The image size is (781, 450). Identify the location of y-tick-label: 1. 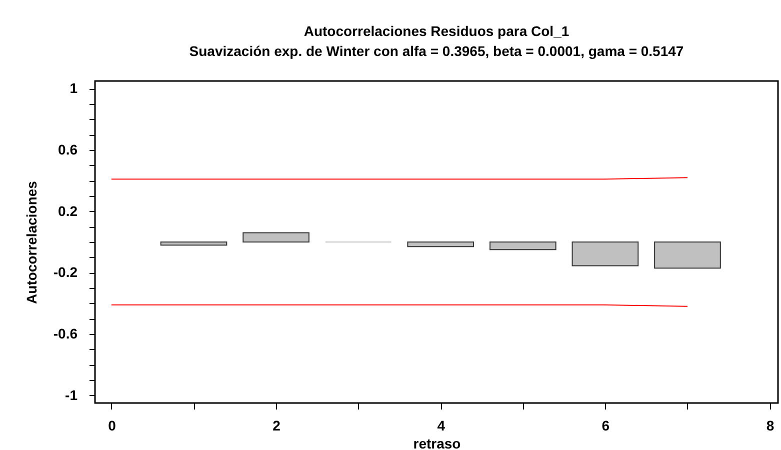
(74, 88).